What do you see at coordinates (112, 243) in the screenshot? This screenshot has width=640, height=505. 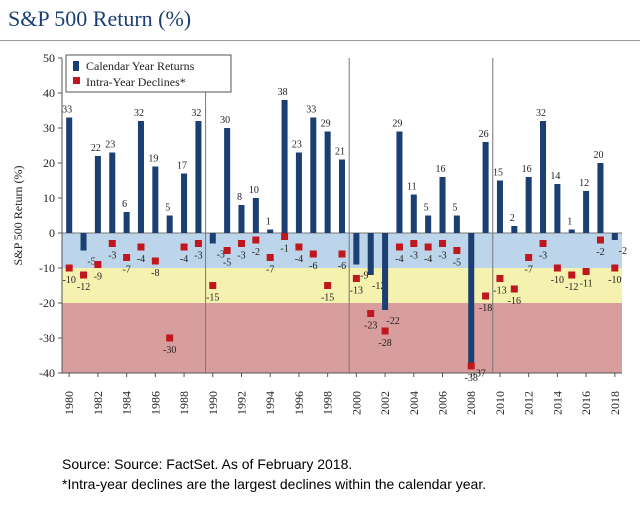 I see `marker-1983` at bounding box center [112, 243].